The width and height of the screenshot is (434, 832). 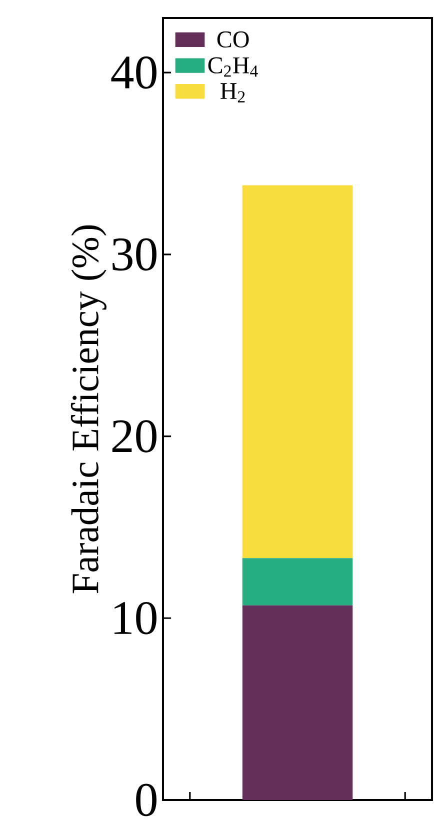 What do you see at coordinates (146, 800) in the screenshot?
I see `y-tick-label: 0` at bounding box center [146, 800].